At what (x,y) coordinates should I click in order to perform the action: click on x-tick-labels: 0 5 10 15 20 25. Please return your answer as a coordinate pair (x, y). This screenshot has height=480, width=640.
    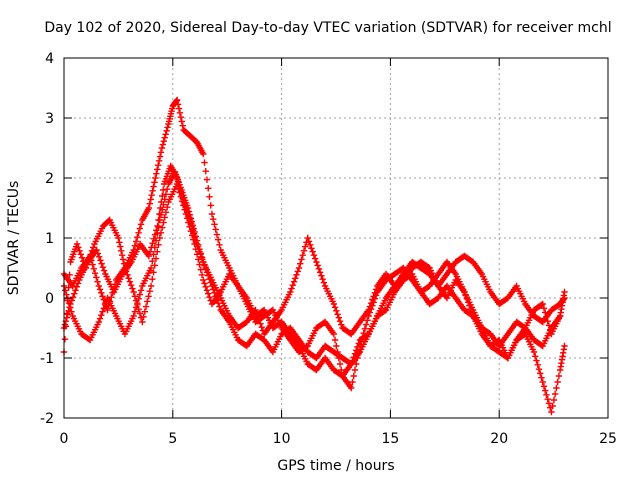
    Looking at the image, I should click on (338, 439).